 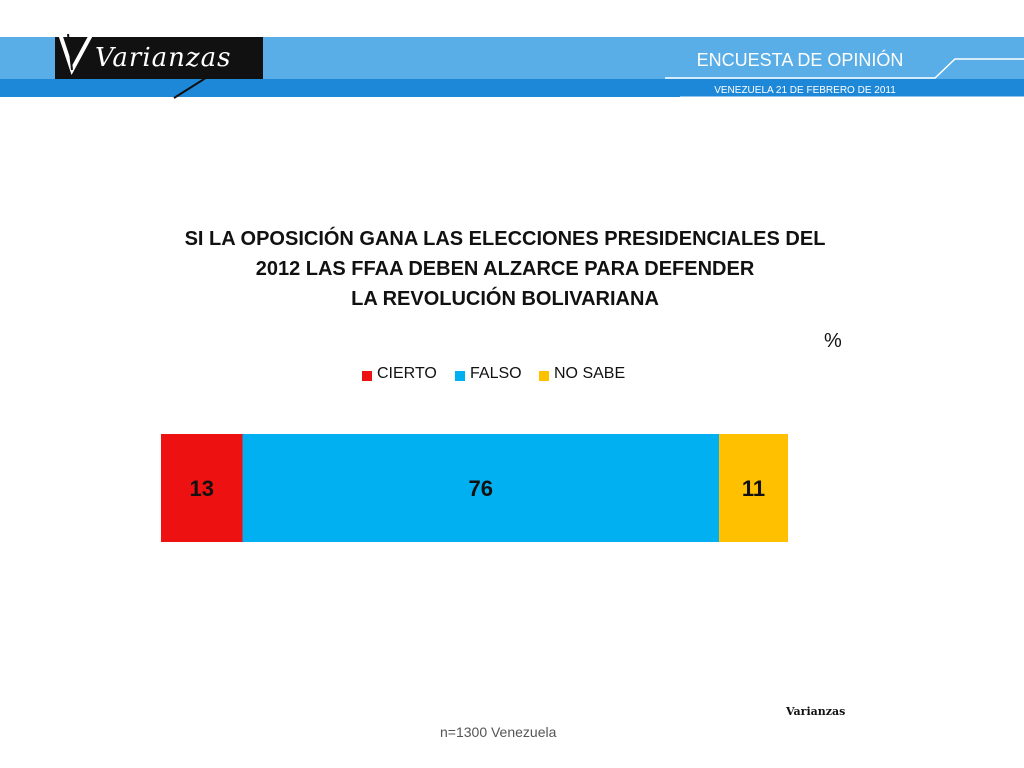 I want to click on source-label: Varianzas, so click(x=816, y=711).